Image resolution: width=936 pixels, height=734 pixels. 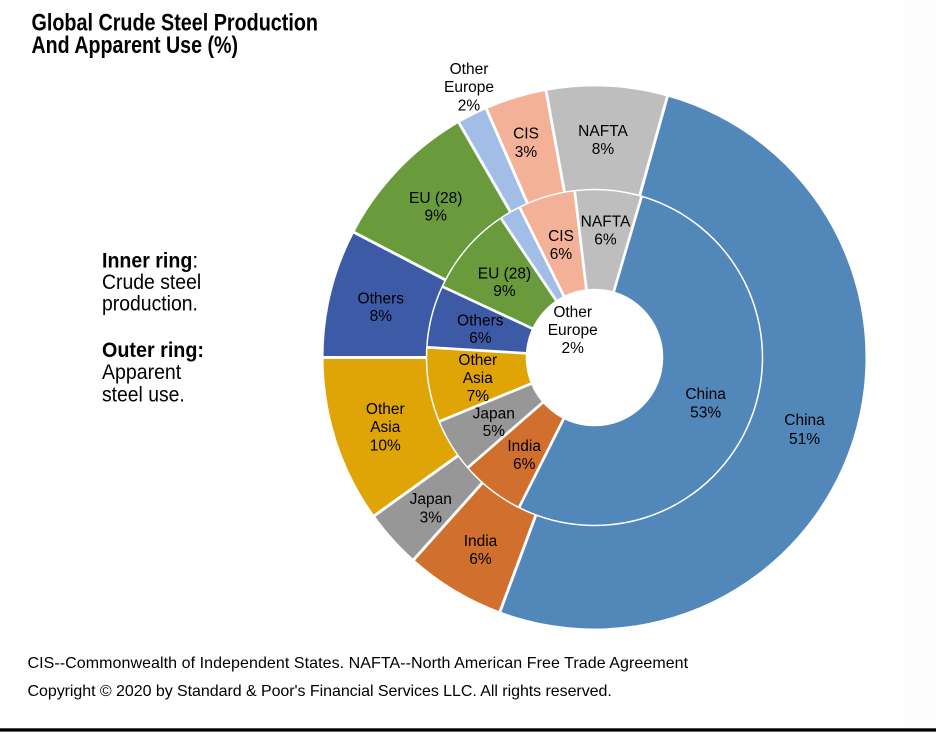 What do you see at coordinates (143, 394) in the screenshot?
I see `svg-text: steel use.` at bounding box center [143, 394].